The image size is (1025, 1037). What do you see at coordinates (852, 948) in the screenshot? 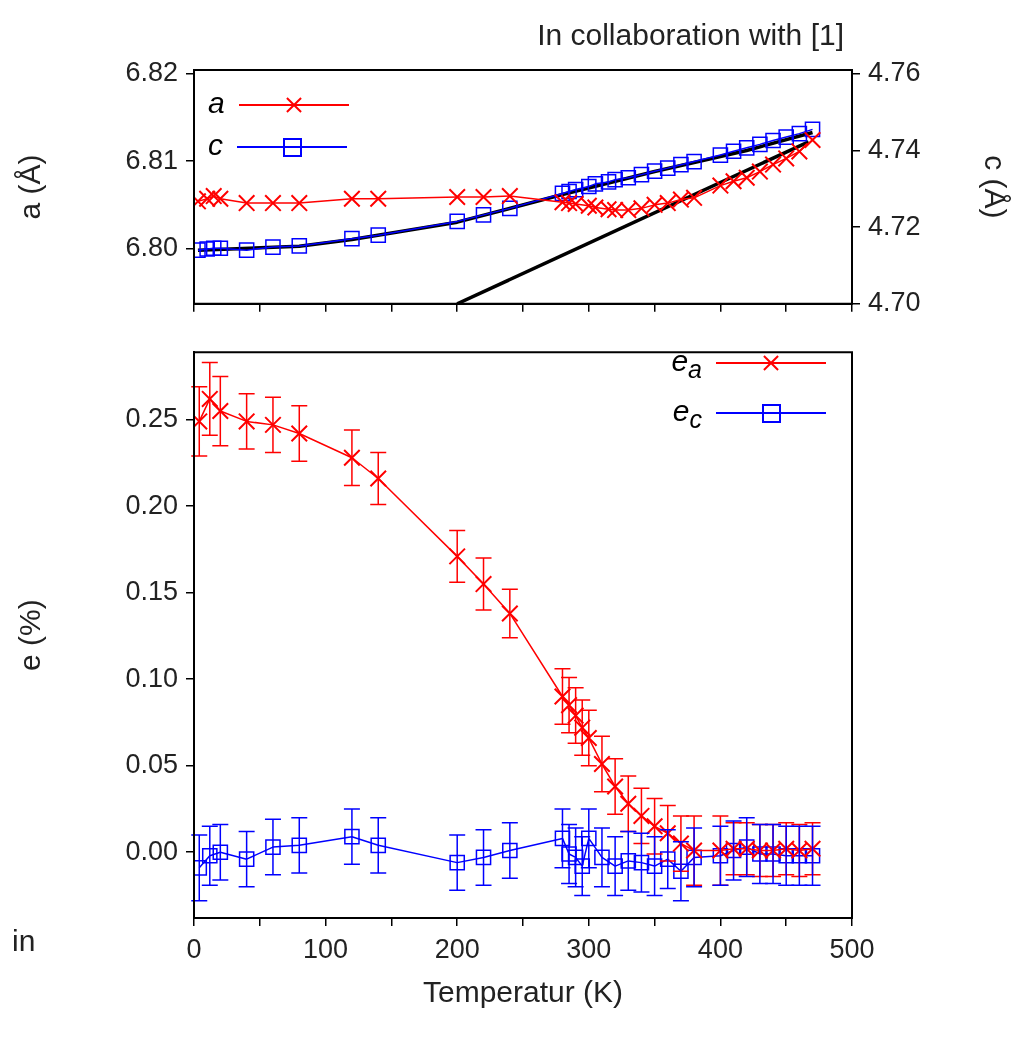
I see `x-tick-label: 500` at bounding box center [852, 948].